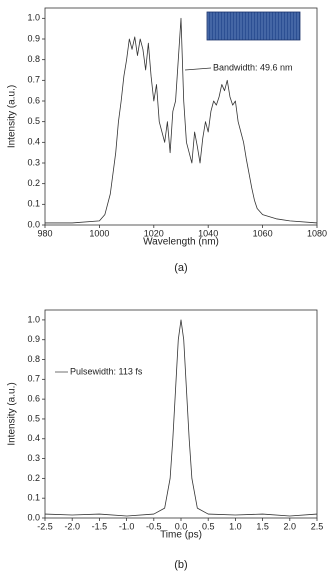  Describe the element at coordinates (180, 268) in the screenshot. I see `caption: (a)` at that location.